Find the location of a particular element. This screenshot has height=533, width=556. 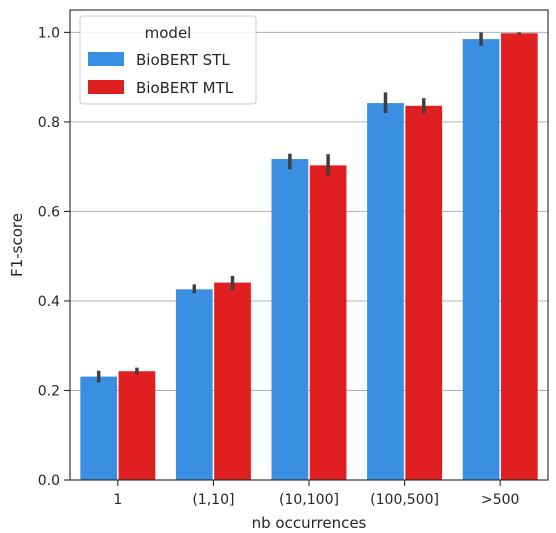

y-tick-label: 1.0 is located at coordinates (49, 33).